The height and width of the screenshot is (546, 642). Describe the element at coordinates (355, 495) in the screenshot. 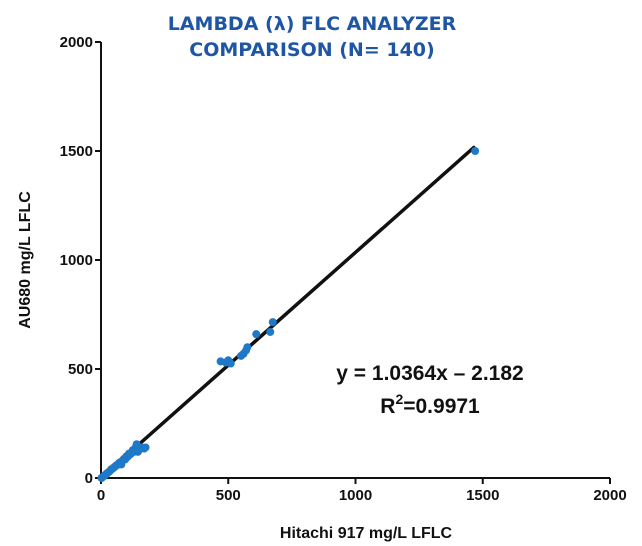

I see `x-tick-label: 1000` at that location.